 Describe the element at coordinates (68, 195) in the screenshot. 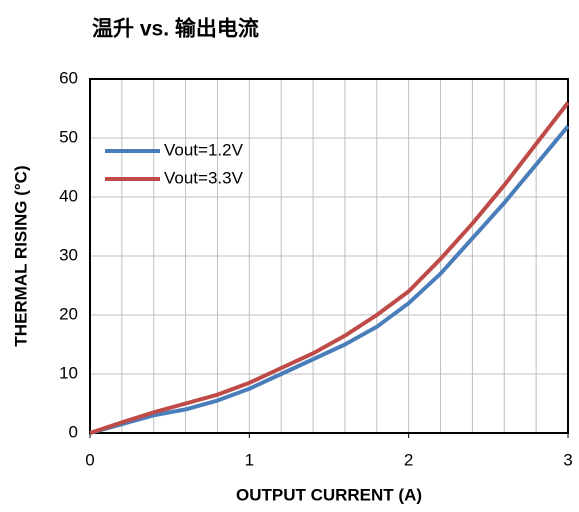

I see `y-tick-label: 40` at that location.